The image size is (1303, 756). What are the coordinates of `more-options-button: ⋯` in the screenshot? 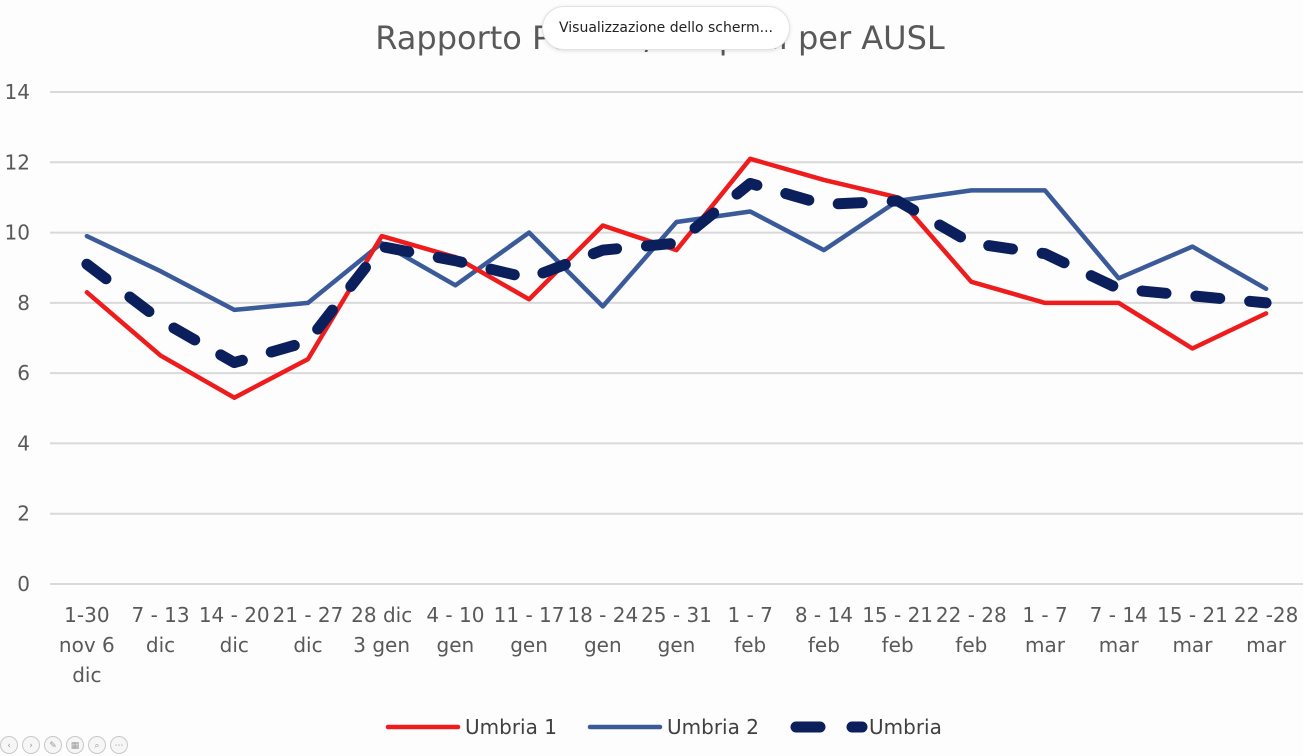 It's located at (119, 745).